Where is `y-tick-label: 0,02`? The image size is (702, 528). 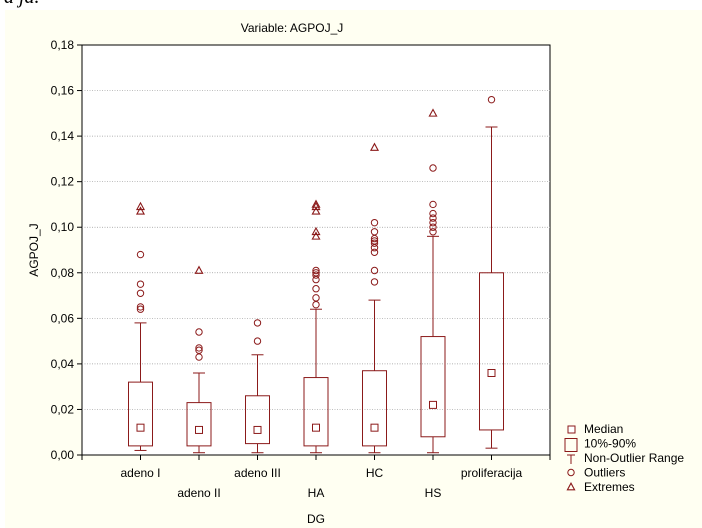
y-tick-label: 0,02 is located at coordinates (63, 409).